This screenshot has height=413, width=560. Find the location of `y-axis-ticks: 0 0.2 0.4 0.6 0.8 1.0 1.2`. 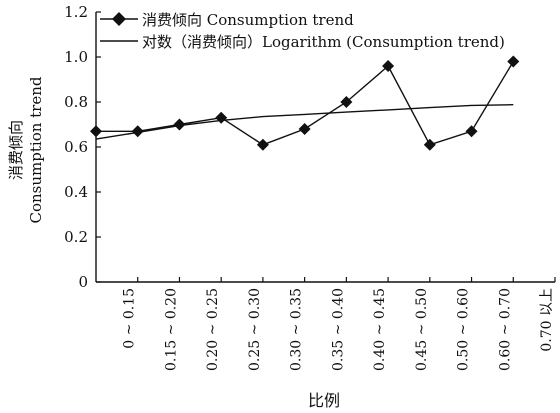

y-axis-ticks: 0 0.2 0.4 0.6 0.8 1.0 1.2 is located at coordinates (82, 147).